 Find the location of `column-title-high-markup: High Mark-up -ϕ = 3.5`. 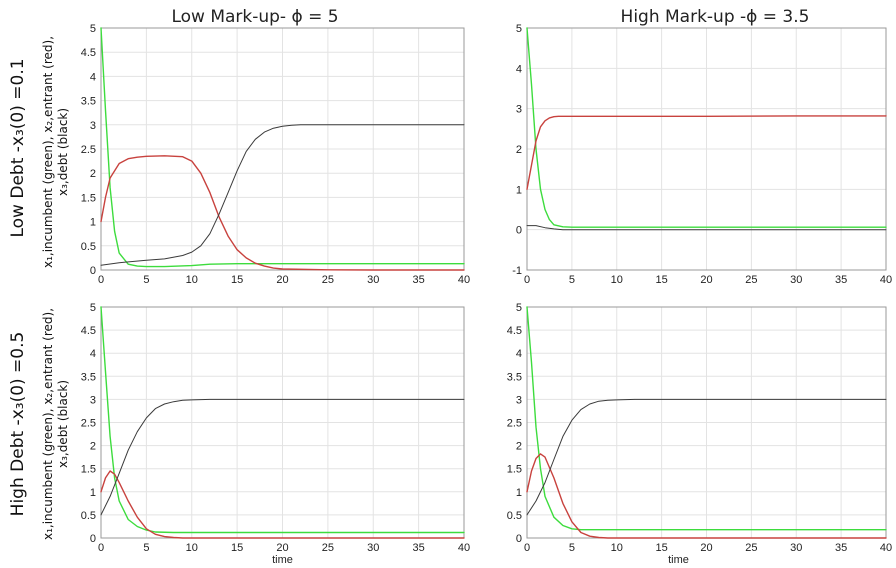

column-title-high-markup: High Mark-up -ϕ = 3.5 is located at coordinates (715, 17).